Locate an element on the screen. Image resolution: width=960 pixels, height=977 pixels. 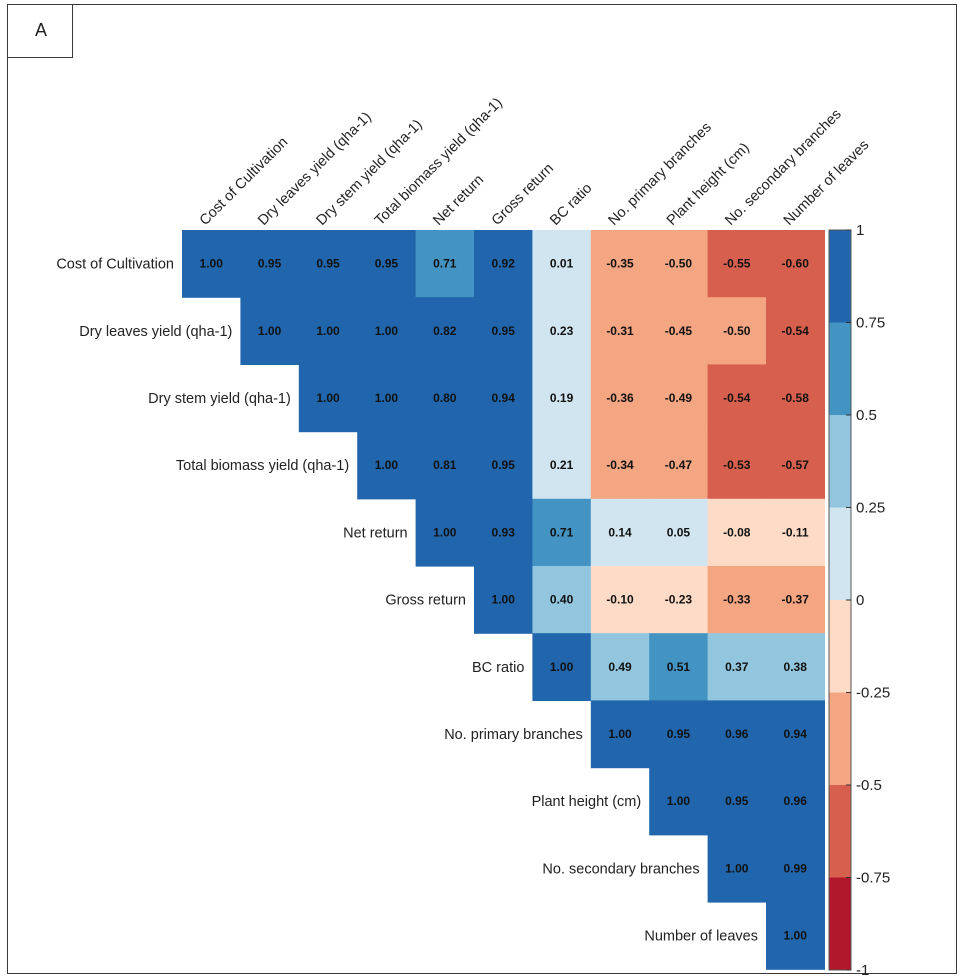
cell-value-label: -0.37 is located at coordinates (796, 600).